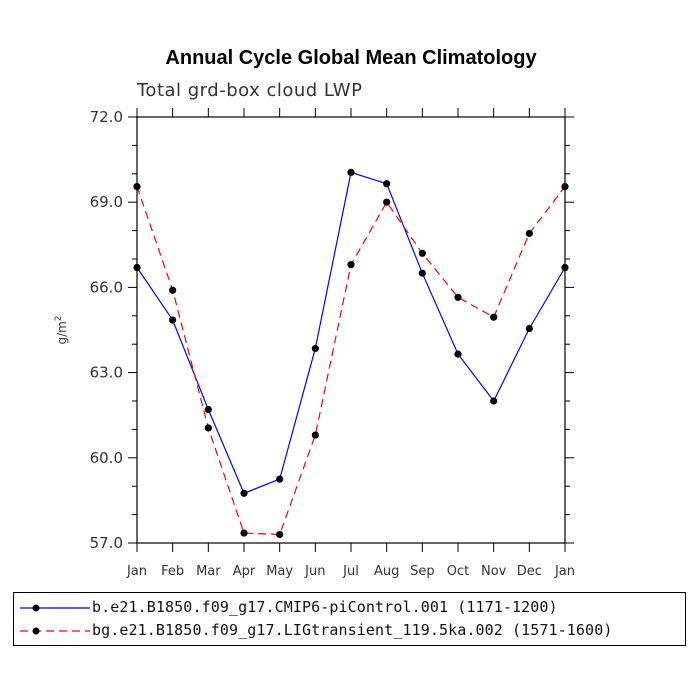 The image size is (700, 700). Describe the element at coordinates (458, 571) in the screenshot. I see `x-tick-label: Oct` at that location.